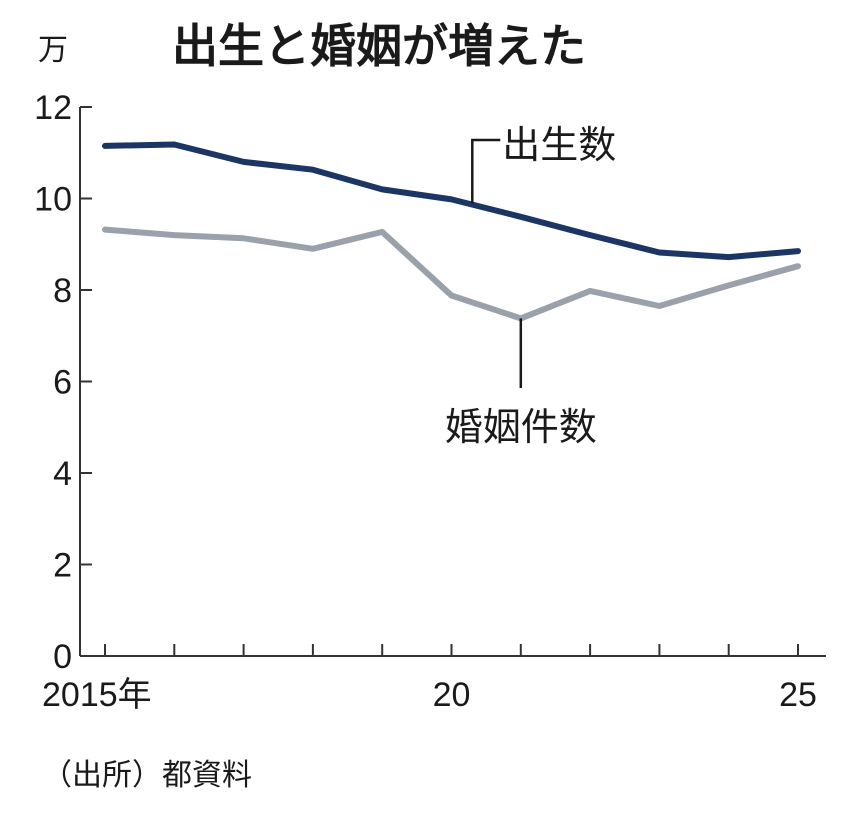  I want to click on y-axis: 0 2 4 6 8 10 12, so click(63, 382).